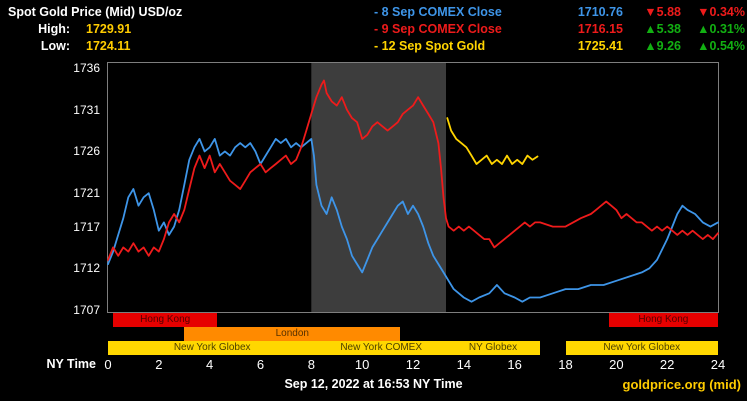  I want to click on low-row: Low: 1724.11, so click(69, 46).